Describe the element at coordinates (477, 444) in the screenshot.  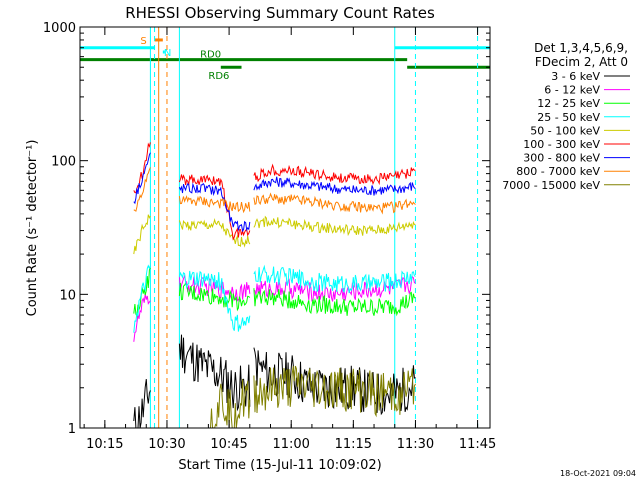
I see `x-tick-label: 11:45` at that location.